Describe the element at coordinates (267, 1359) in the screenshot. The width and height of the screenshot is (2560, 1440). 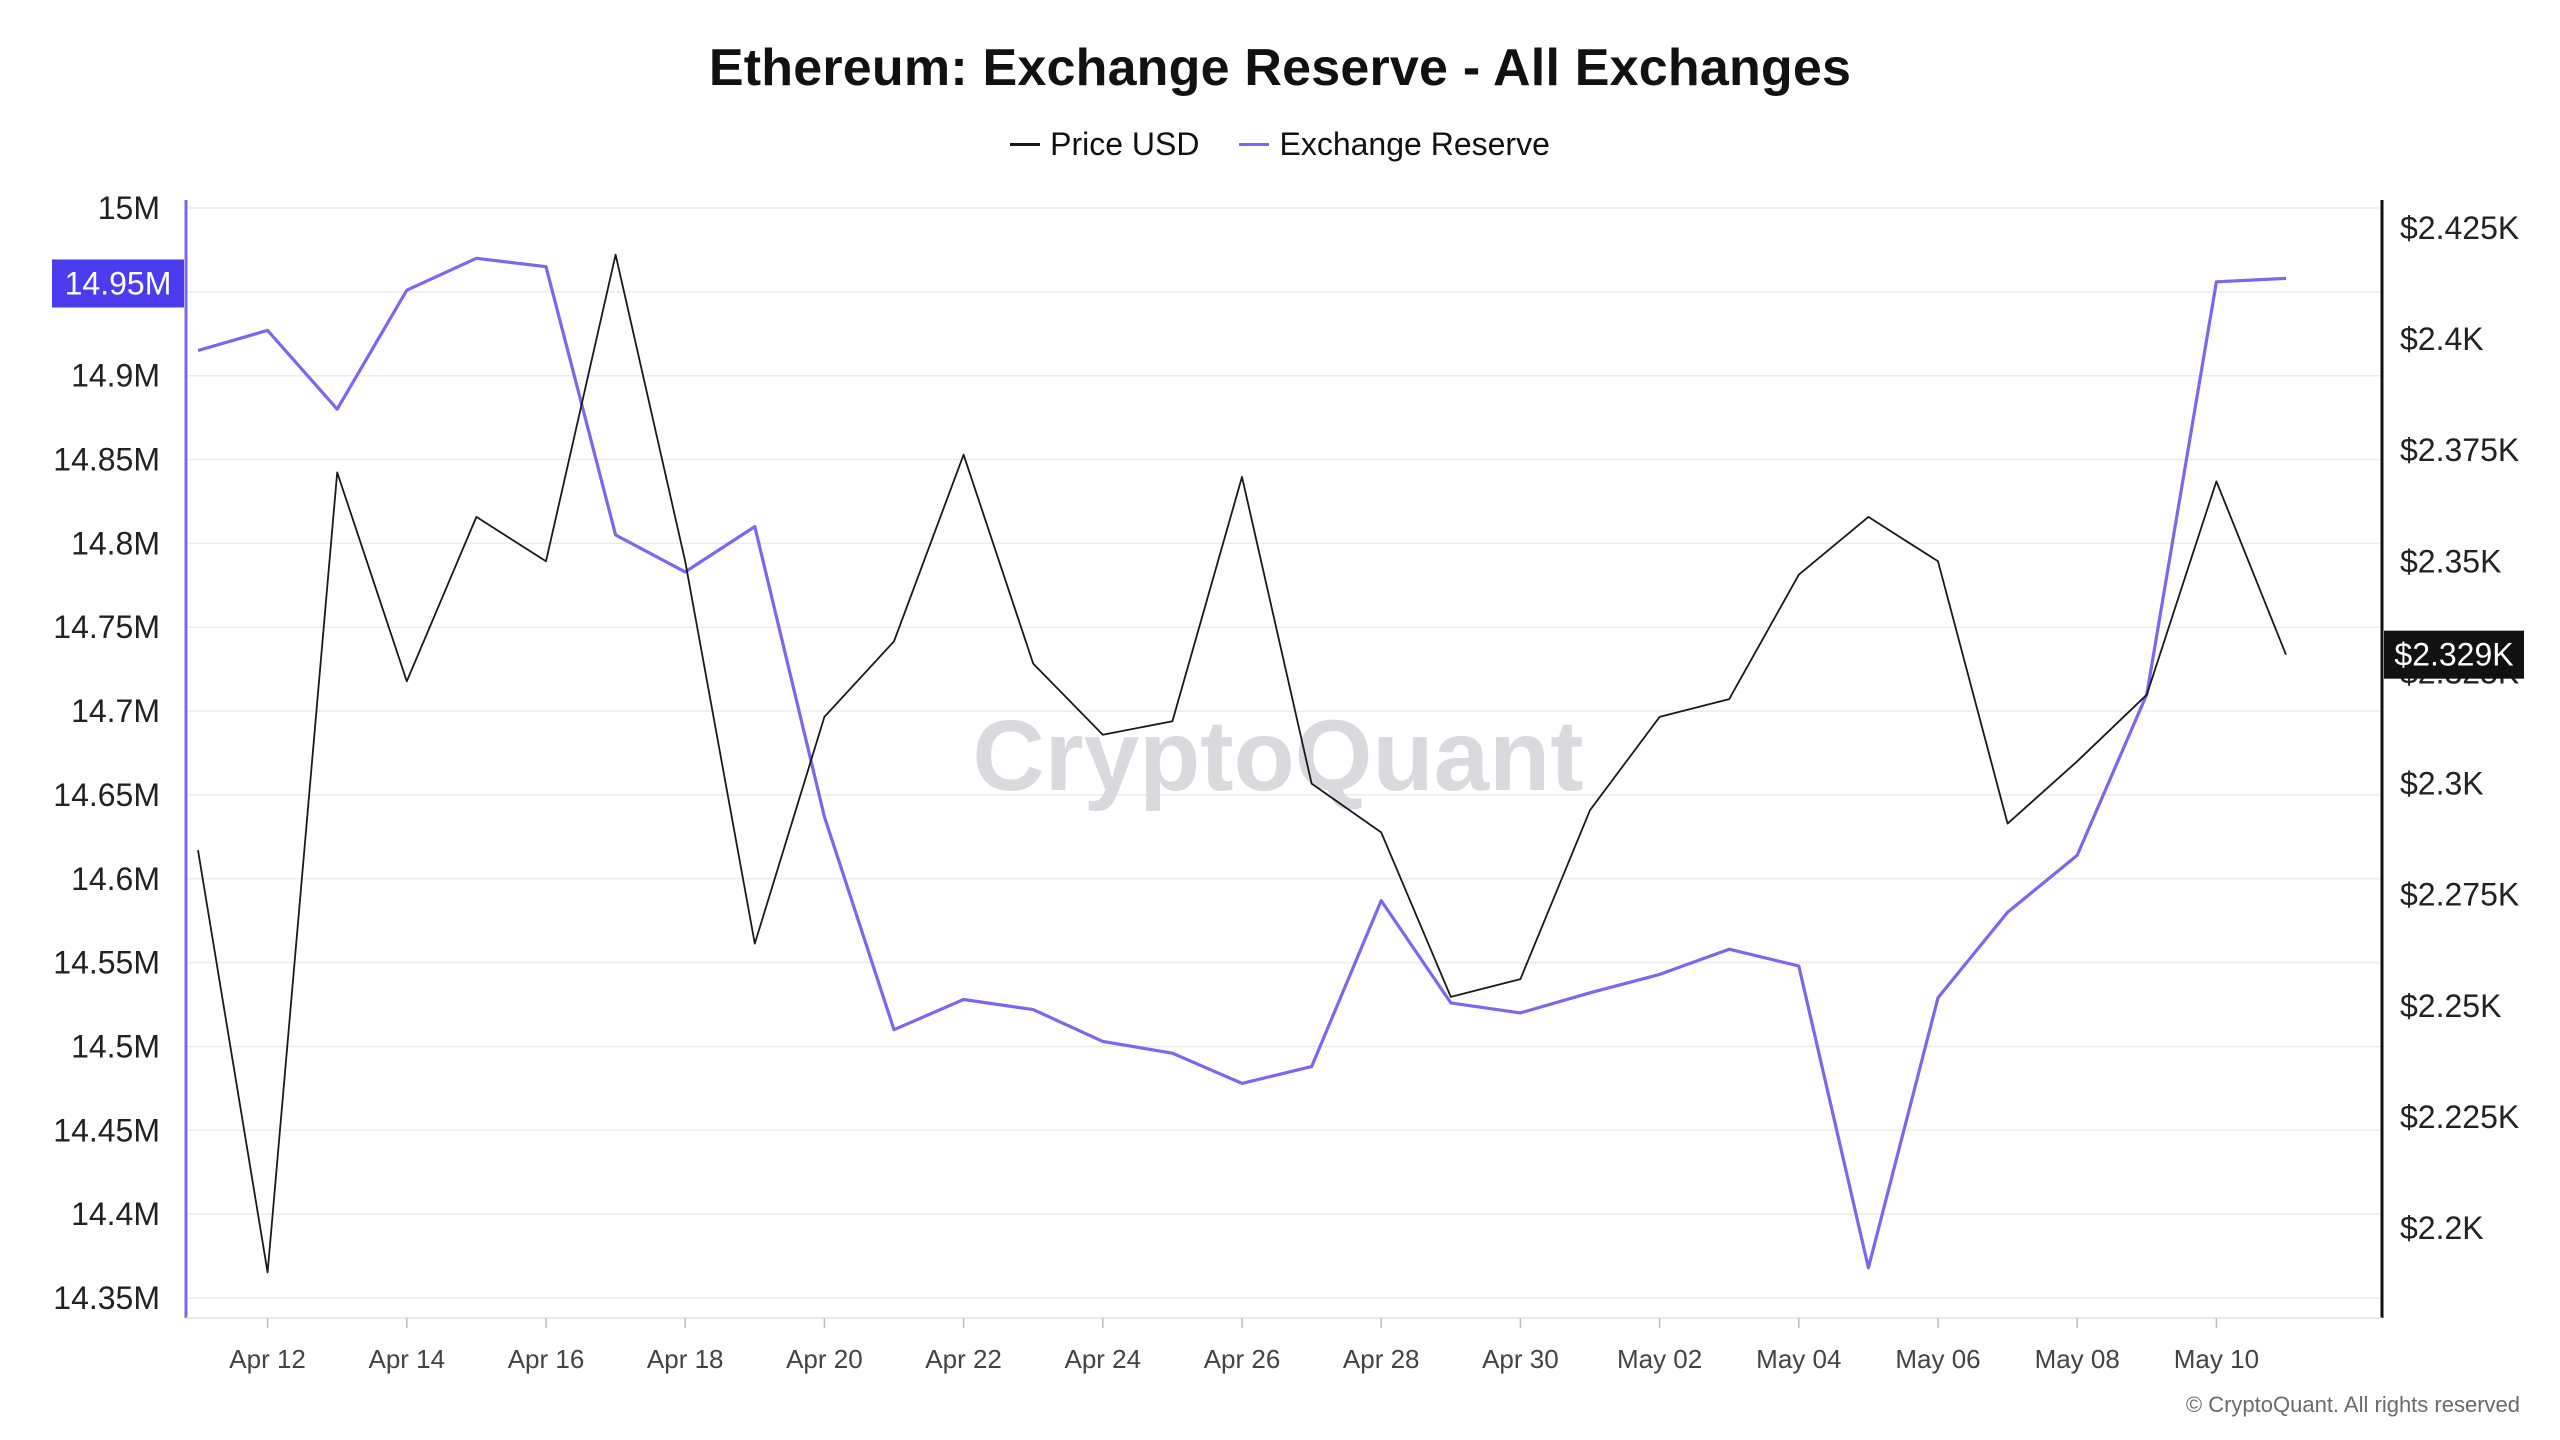
I see `x-tick-label: Apr 12` at that location.